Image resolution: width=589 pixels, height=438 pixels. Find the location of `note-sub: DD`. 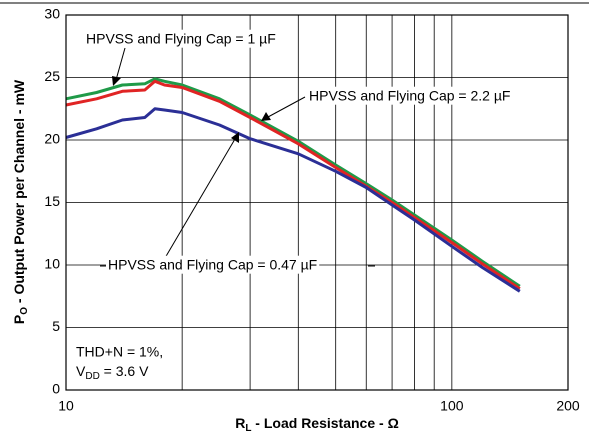

note-sub: DD is located at coordinates (92, 376).